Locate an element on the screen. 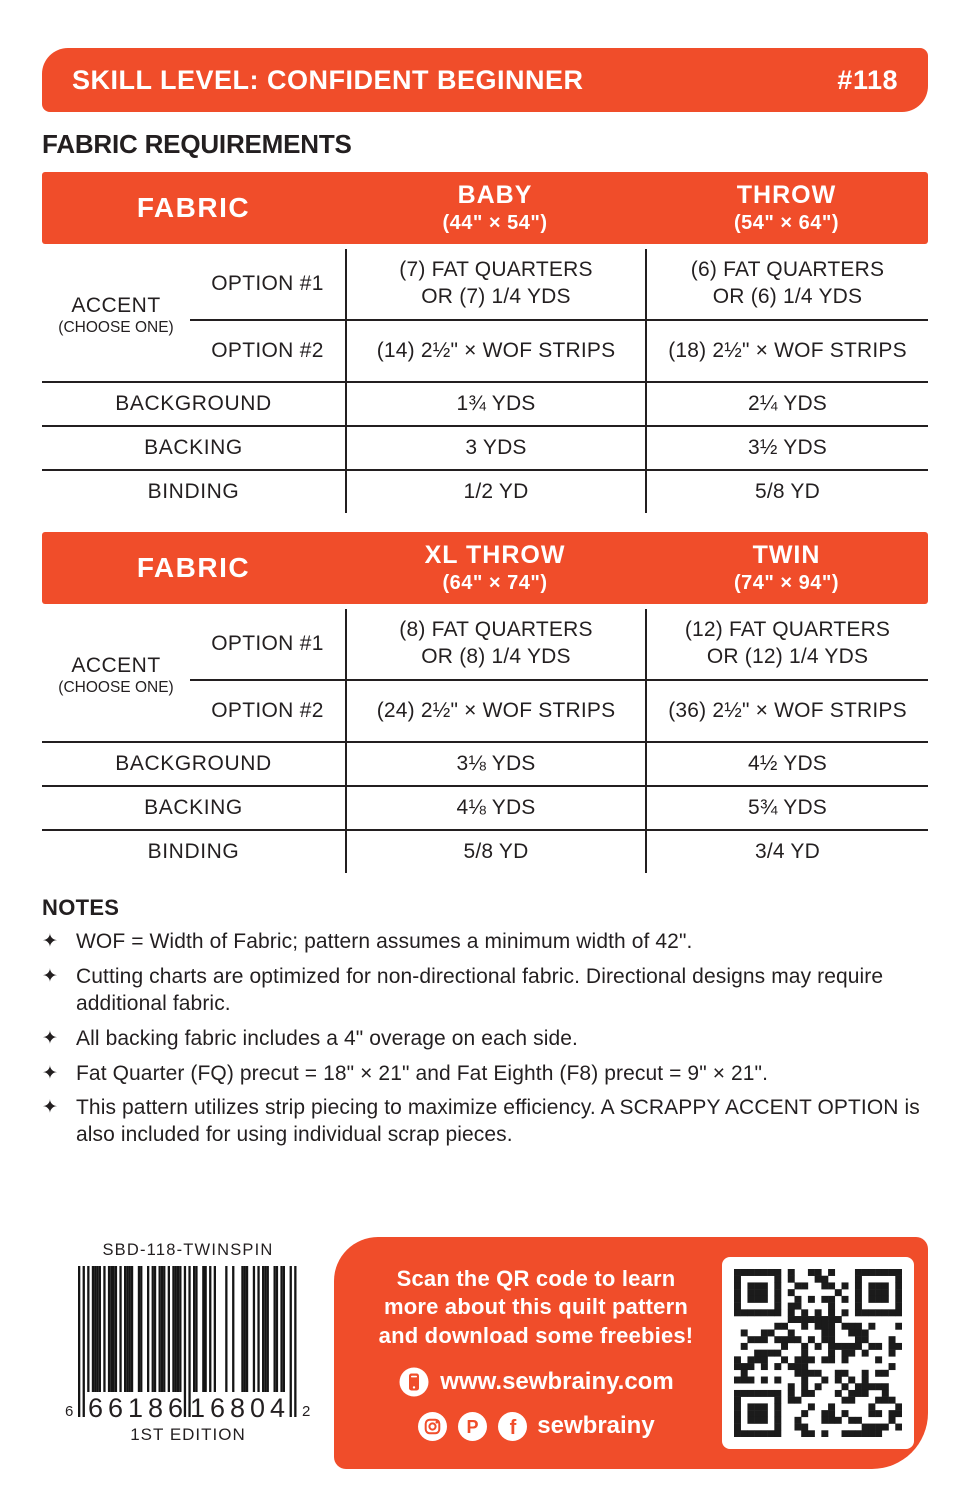 Image resolution: width=970 pixels, height=1500 pixels. column-header-fabric: FABRIC is located at coordinates (193, 207).